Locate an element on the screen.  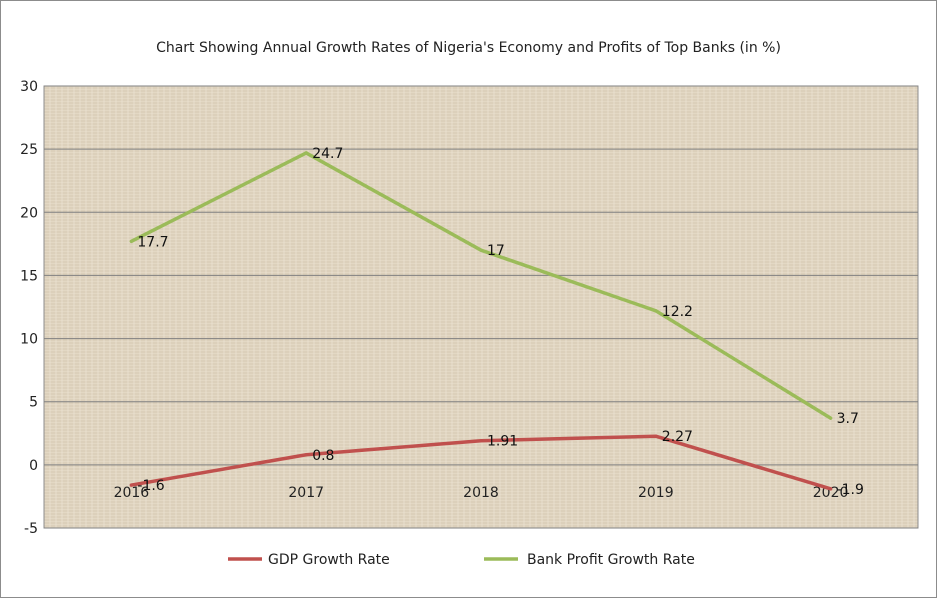
y-tick-label: 10 is located at coordinates (29, 340).